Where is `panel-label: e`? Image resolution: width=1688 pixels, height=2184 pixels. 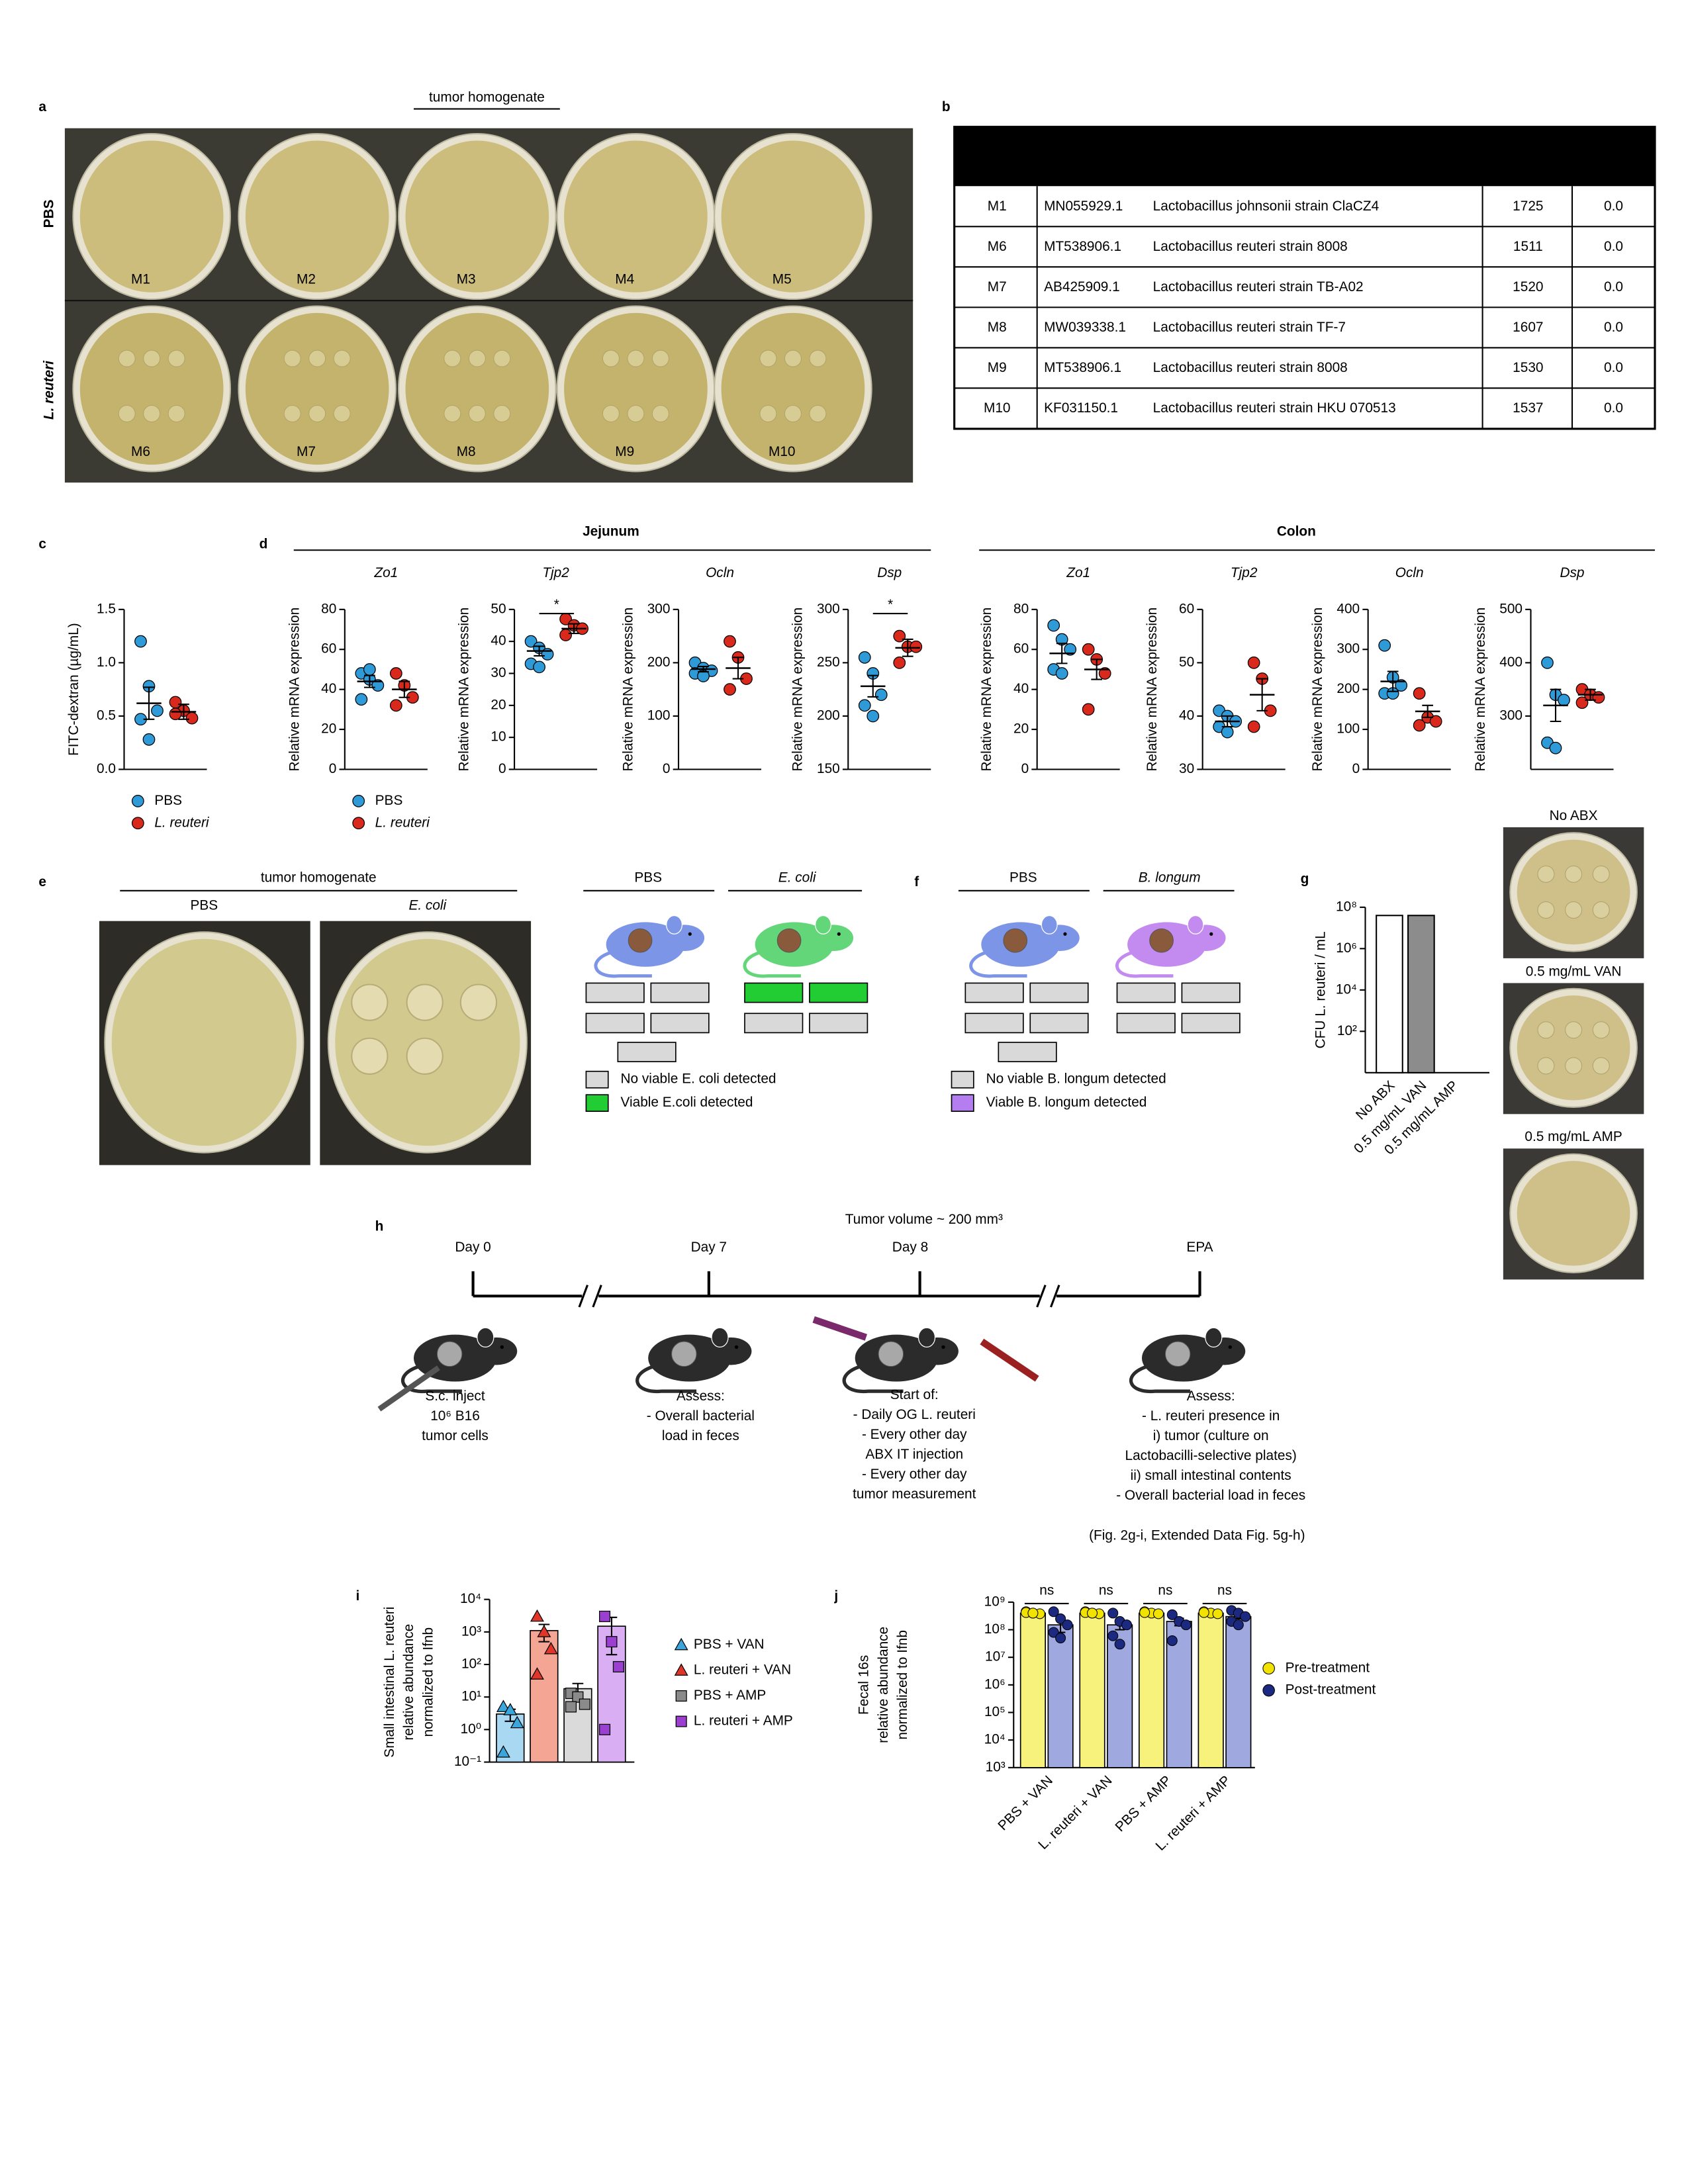 panel-label: e is located at coordinates (42, 882).